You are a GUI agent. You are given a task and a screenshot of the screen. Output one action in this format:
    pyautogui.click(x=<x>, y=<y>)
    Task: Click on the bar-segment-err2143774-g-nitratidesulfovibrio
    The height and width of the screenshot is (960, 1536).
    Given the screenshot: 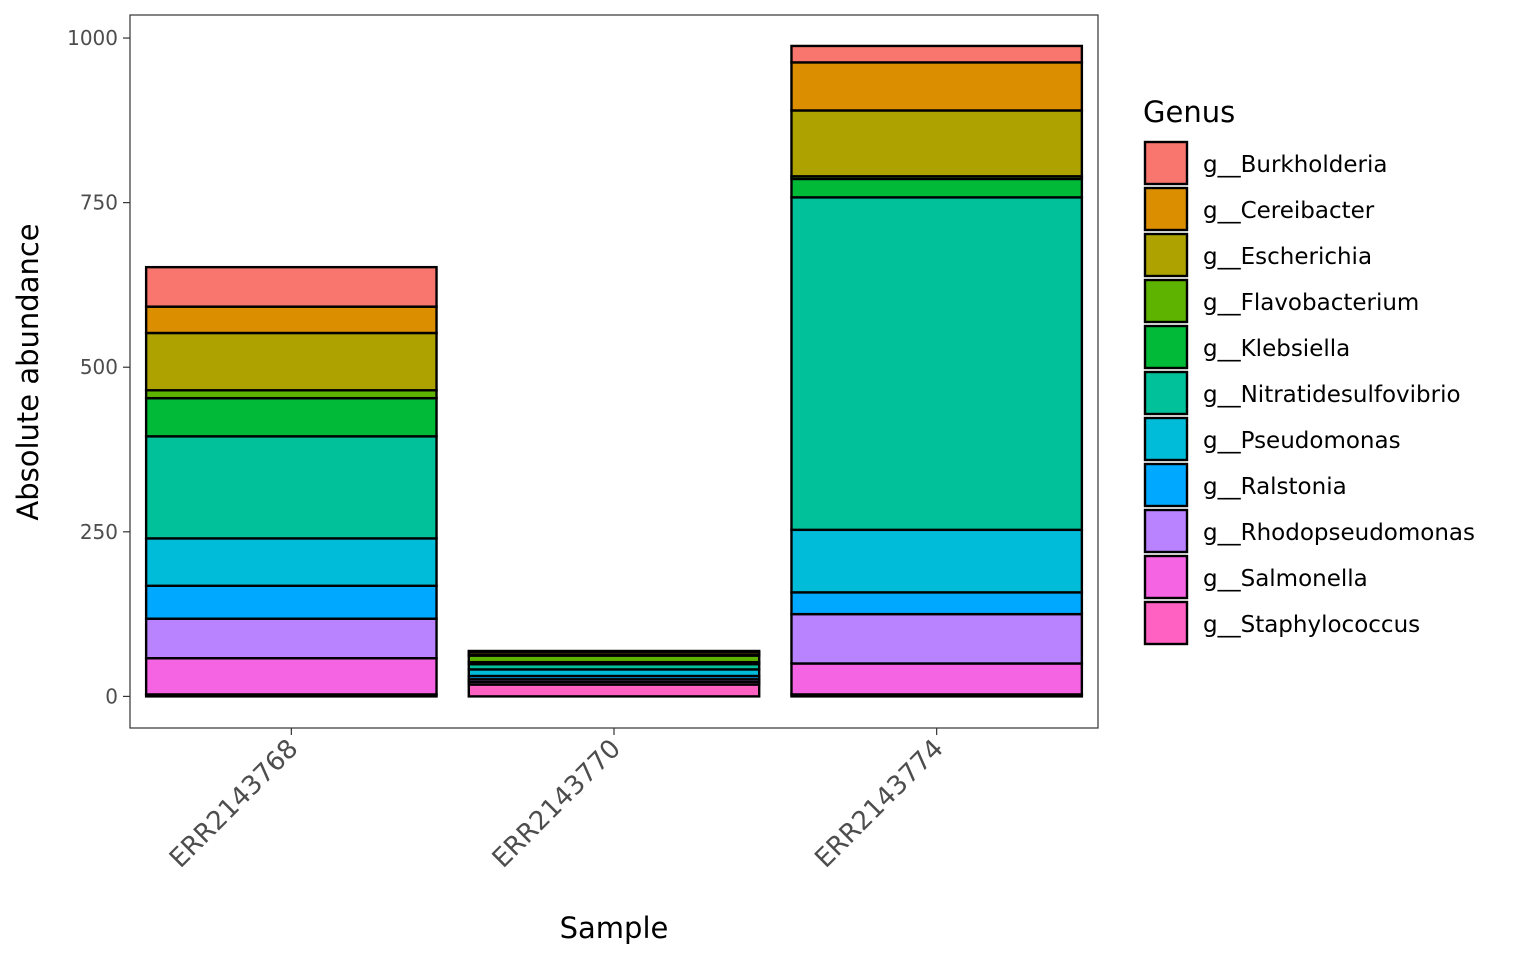 What is the action you would take?
    pyautogui.click(x=937, y=364)
    